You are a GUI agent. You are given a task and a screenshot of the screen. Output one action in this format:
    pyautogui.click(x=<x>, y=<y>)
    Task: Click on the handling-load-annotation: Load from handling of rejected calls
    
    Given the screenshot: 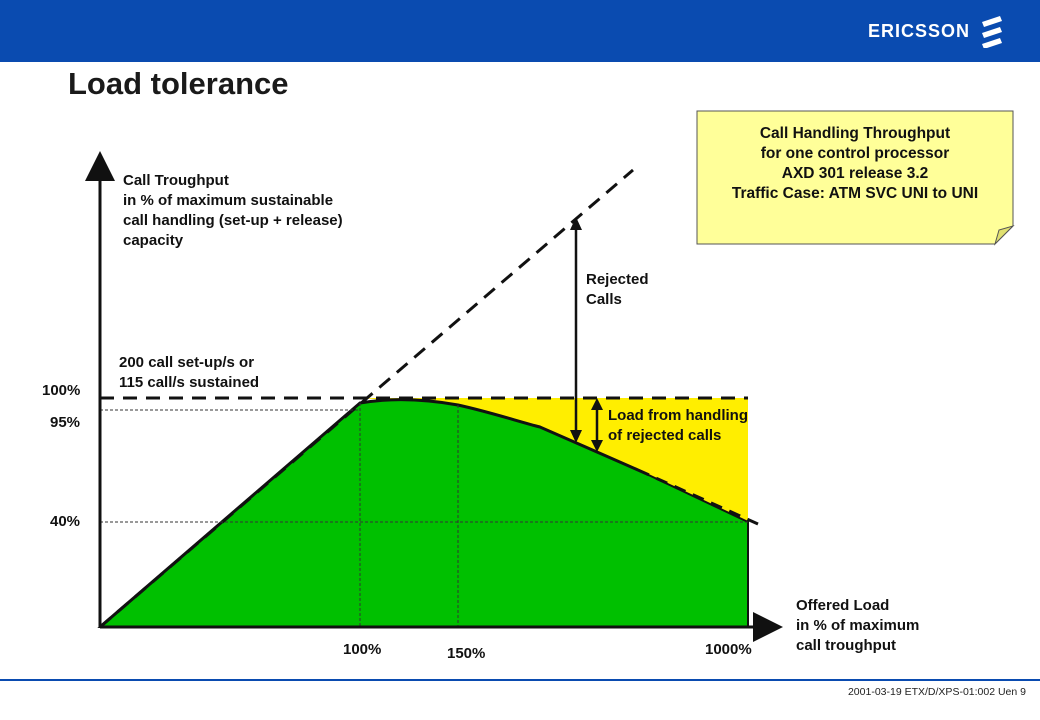 What is the action you would take?
    pyautogui.click(x=678, y=425)
    